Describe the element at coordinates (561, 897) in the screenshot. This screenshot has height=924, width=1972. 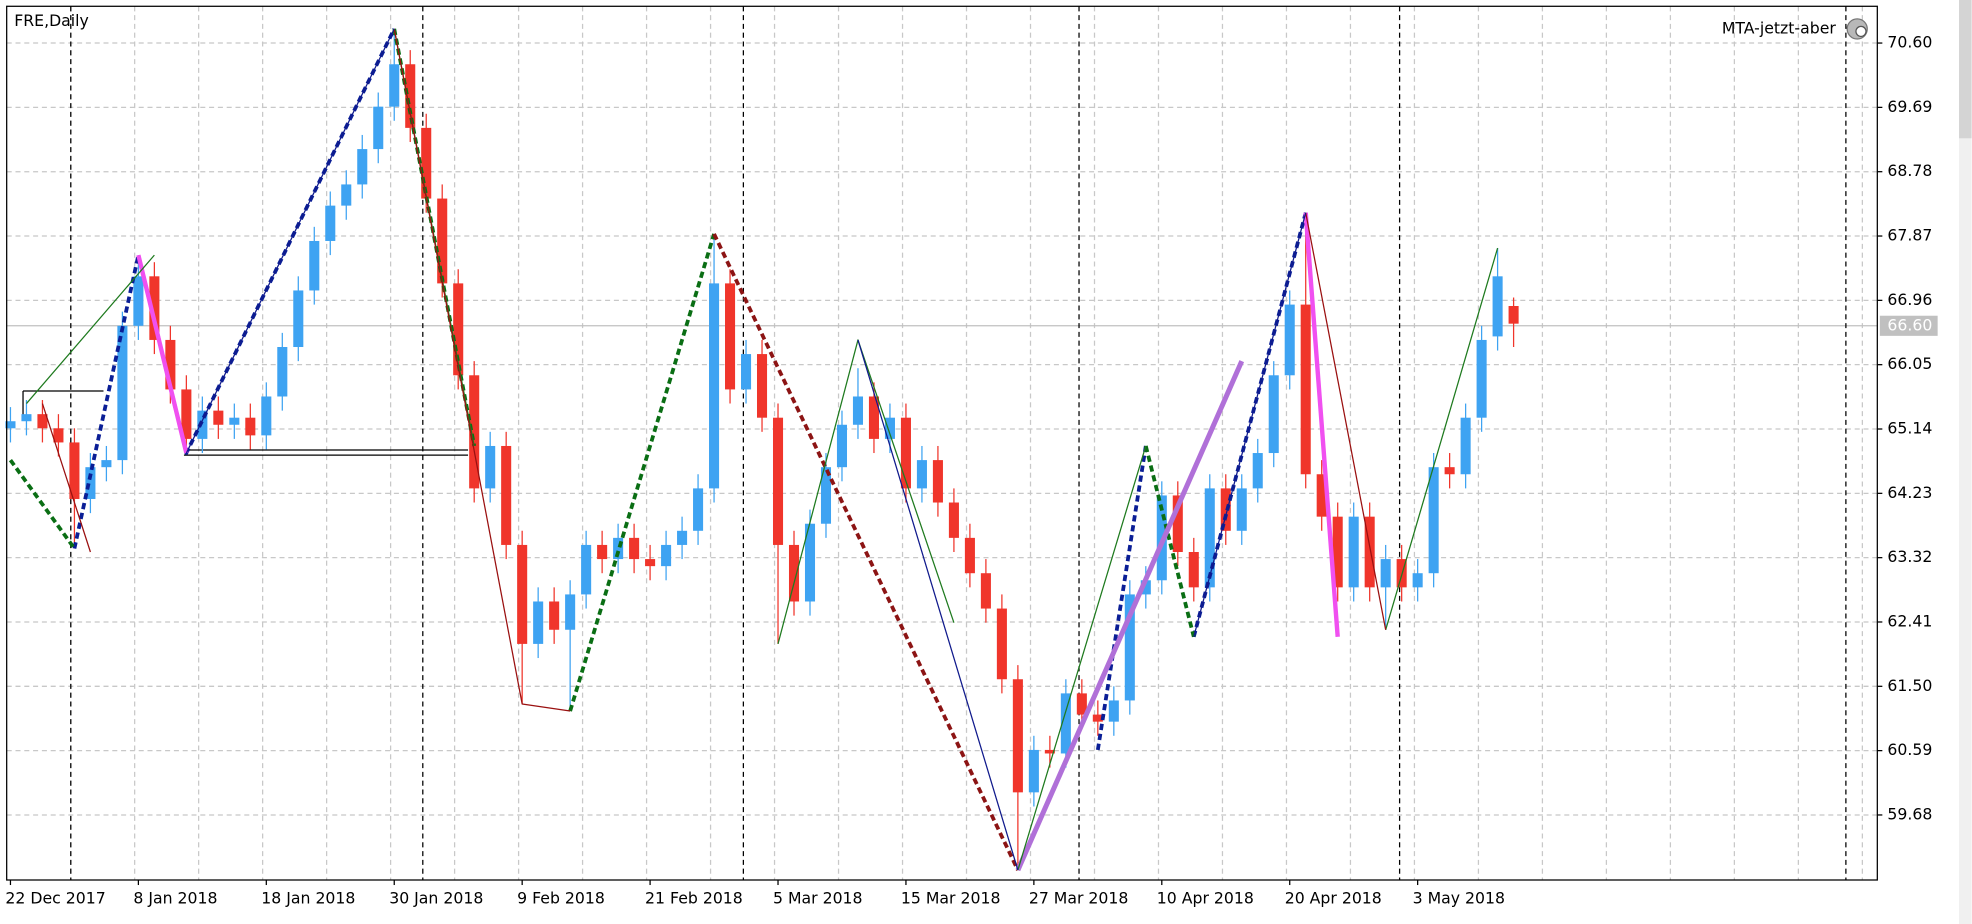
I see `x-tick-label: 9 Feb 2018` at that location.